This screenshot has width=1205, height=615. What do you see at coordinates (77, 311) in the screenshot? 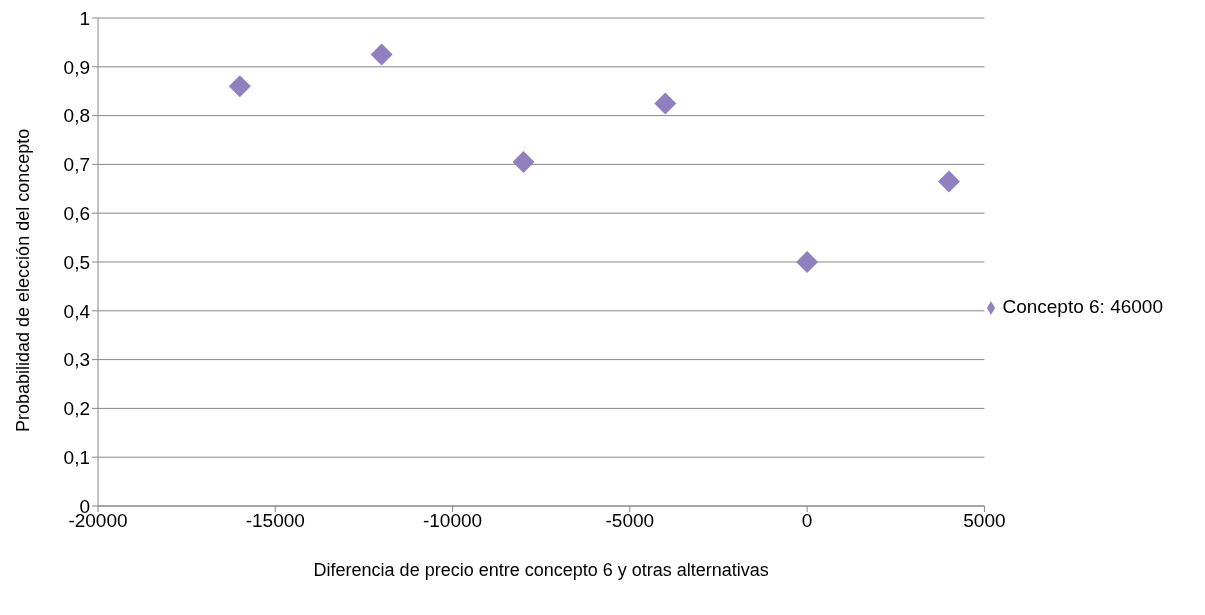
I see `y-tick-label: 0,4` at bounding box center [77, 311].